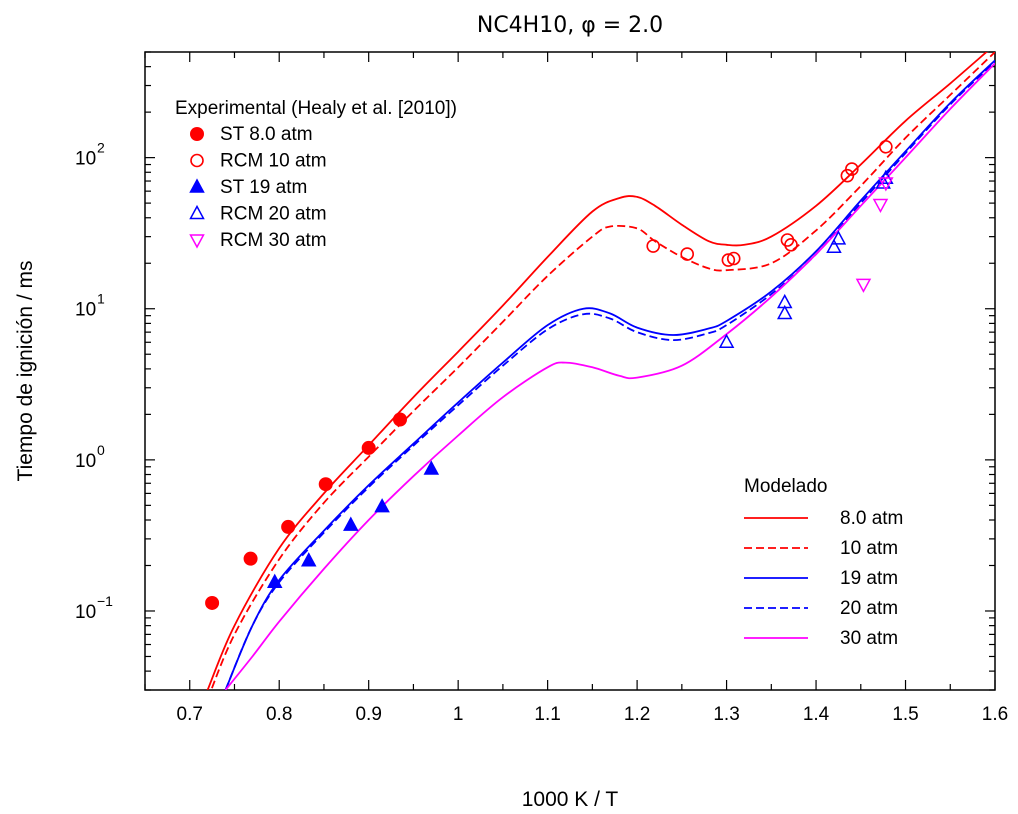 This screenshot has height=814, width=1018. Describe the element at coordinates (273, 240) in the screenshot. I see `legend-experimental-label: RCM 30 atm` at that location.